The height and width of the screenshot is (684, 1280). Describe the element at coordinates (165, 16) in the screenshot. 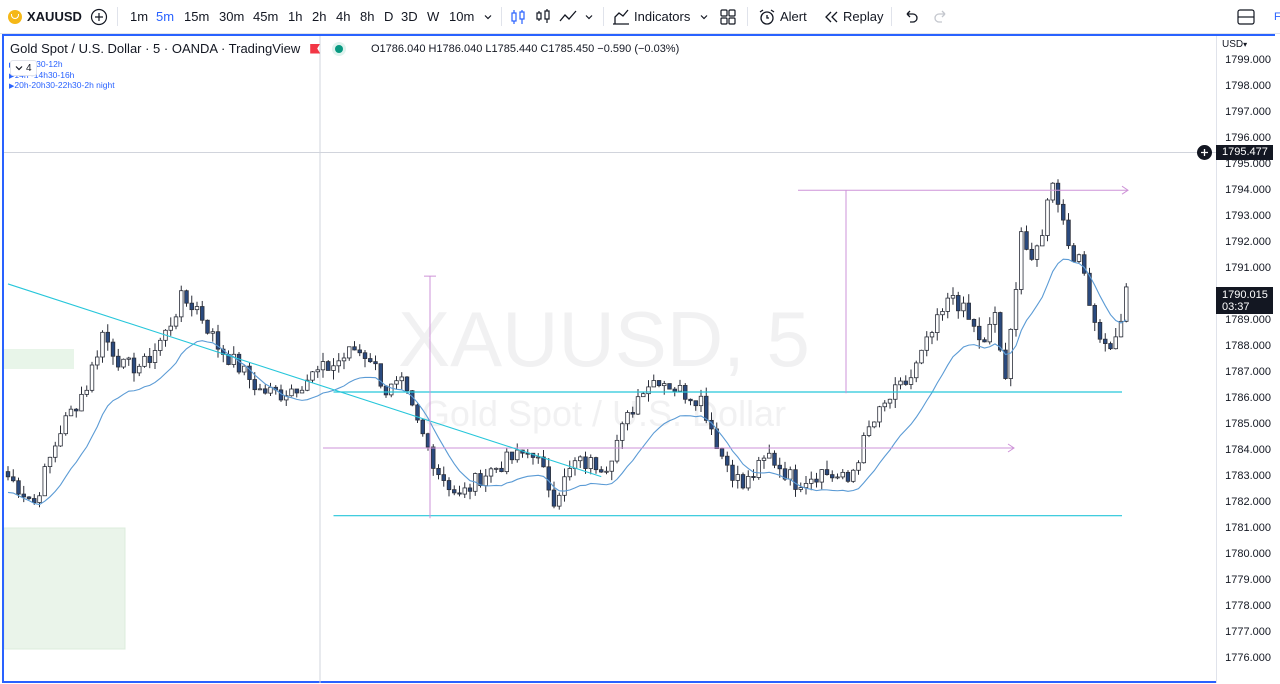

I see `interval-5m: 5m` at that location.